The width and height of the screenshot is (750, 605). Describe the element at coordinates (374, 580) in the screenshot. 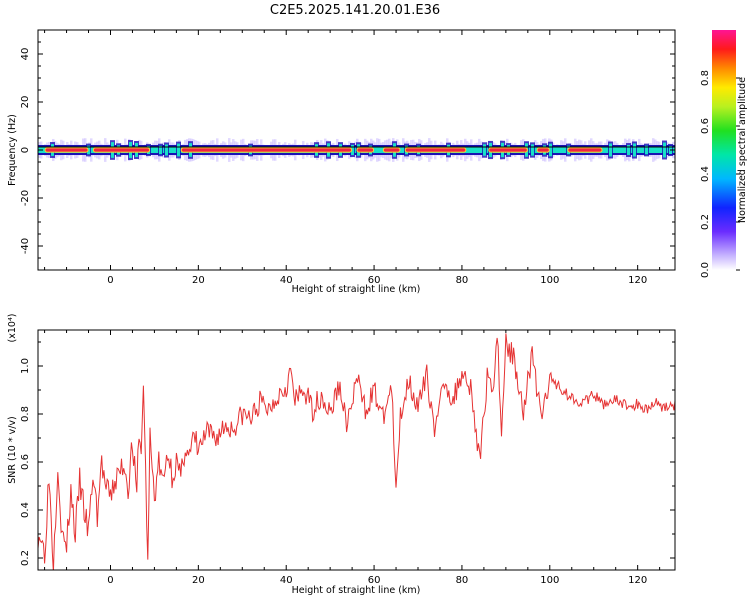

I see `snr-x-tick-label: 60` at that location.